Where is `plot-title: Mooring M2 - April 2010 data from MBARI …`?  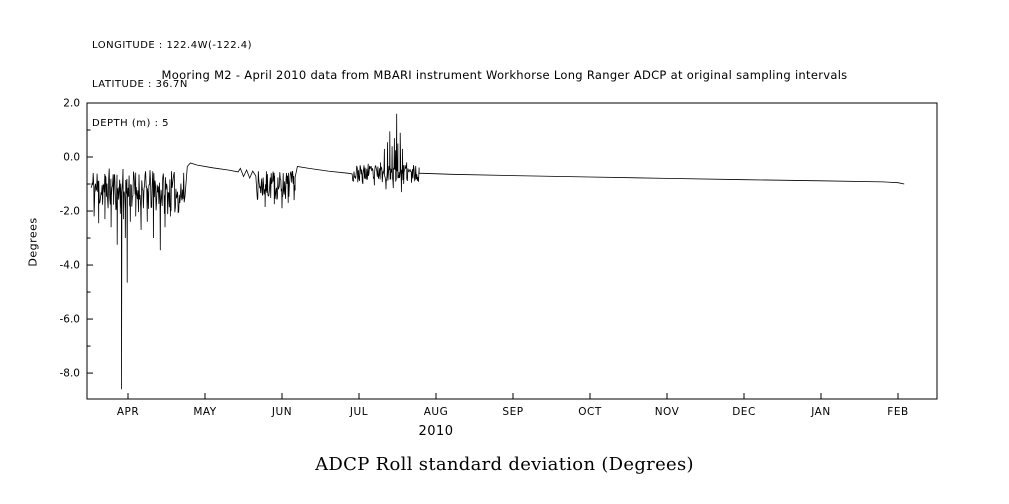 plot-title: Mooring M2 - April 2010 data from MBARI … is located at coordinates (504, 75).